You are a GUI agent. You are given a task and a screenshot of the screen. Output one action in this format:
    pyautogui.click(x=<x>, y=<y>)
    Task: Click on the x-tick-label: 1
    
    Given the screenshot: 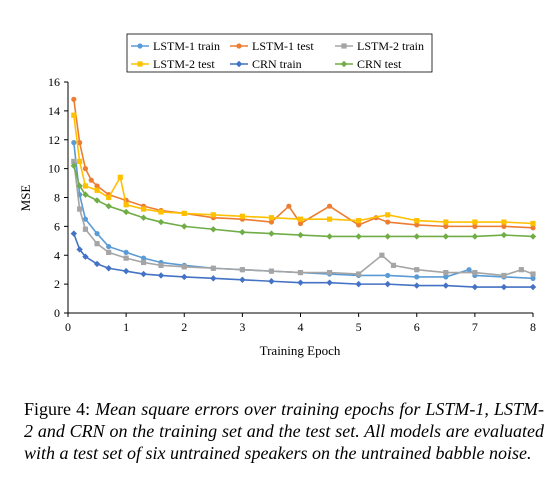 What is the action you would take?
    pyautogui.click(x=126, y=327)
    